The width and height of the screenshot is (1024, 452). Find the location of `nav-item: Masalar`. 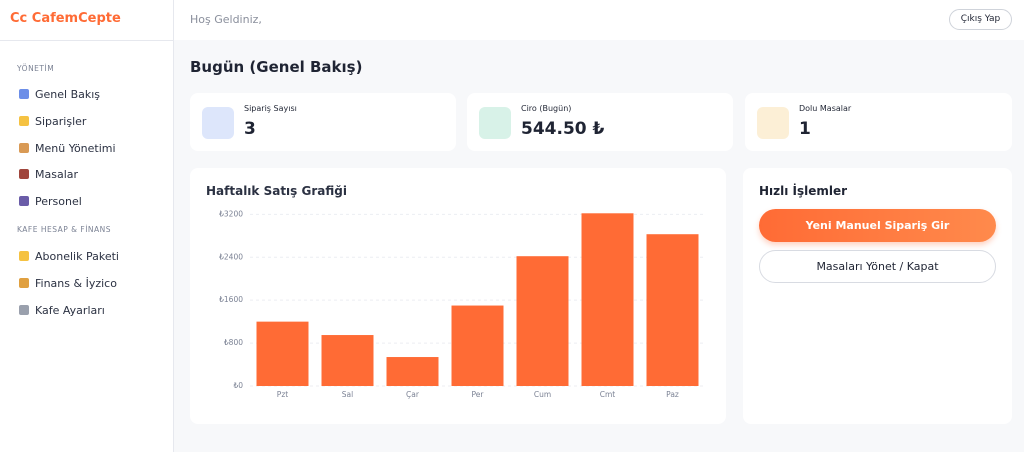

nav-item: Masalar is located at coordinates (48, 174).